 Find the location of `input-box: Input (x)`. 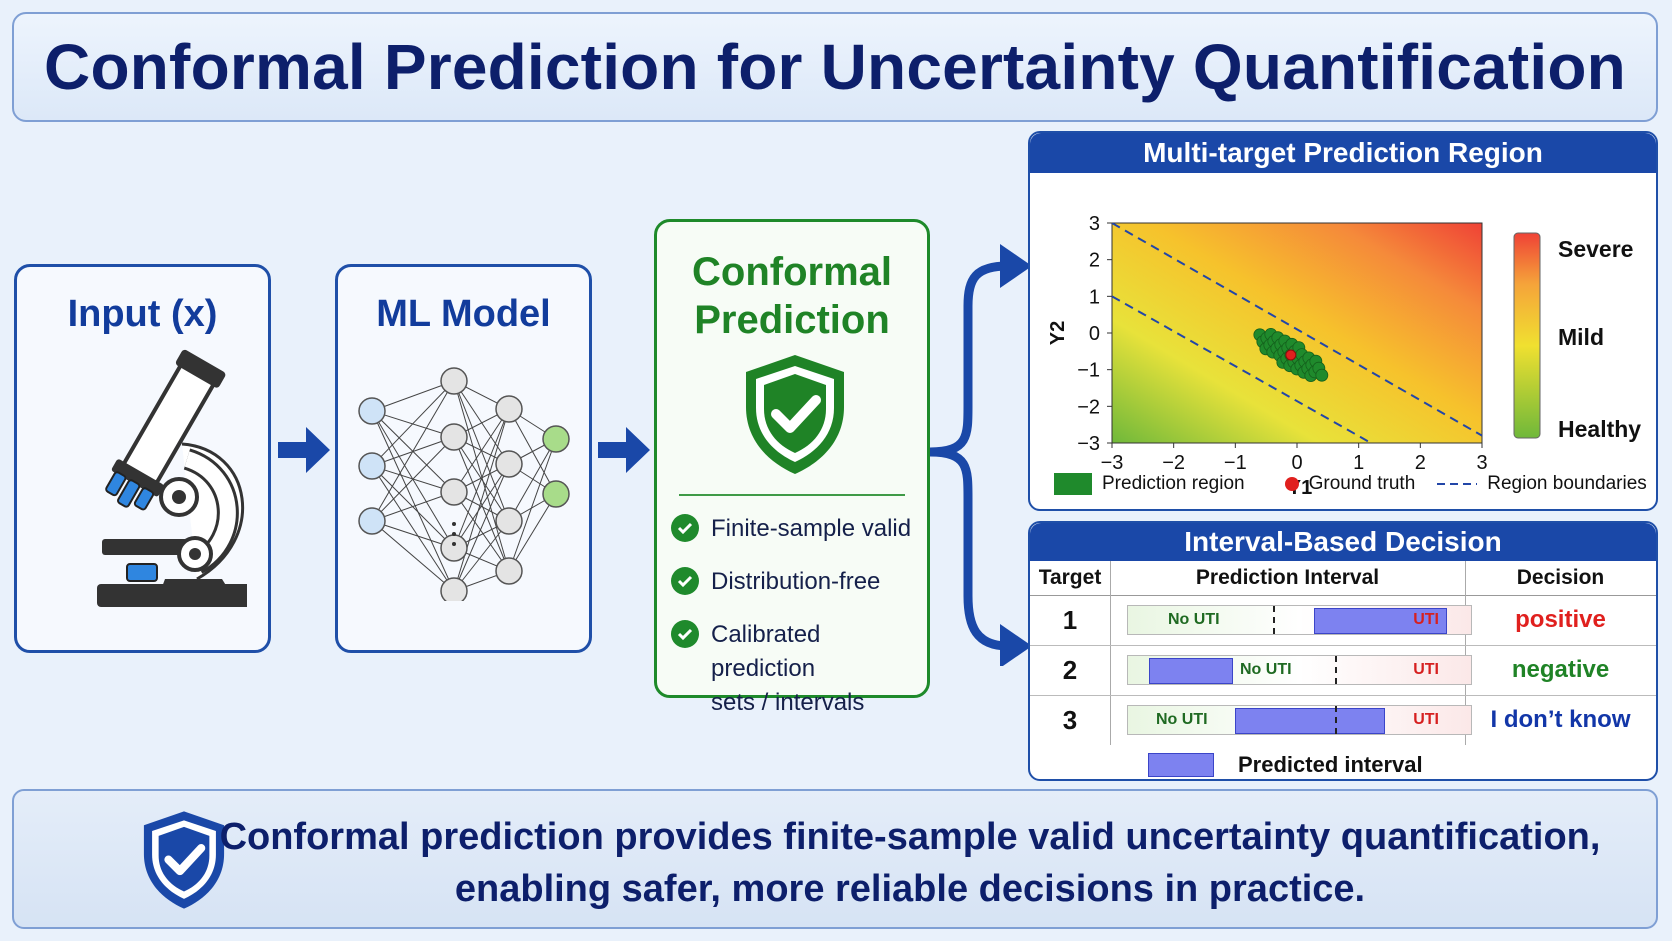

input-box: Input (x) is located at coordinates (142, 458).